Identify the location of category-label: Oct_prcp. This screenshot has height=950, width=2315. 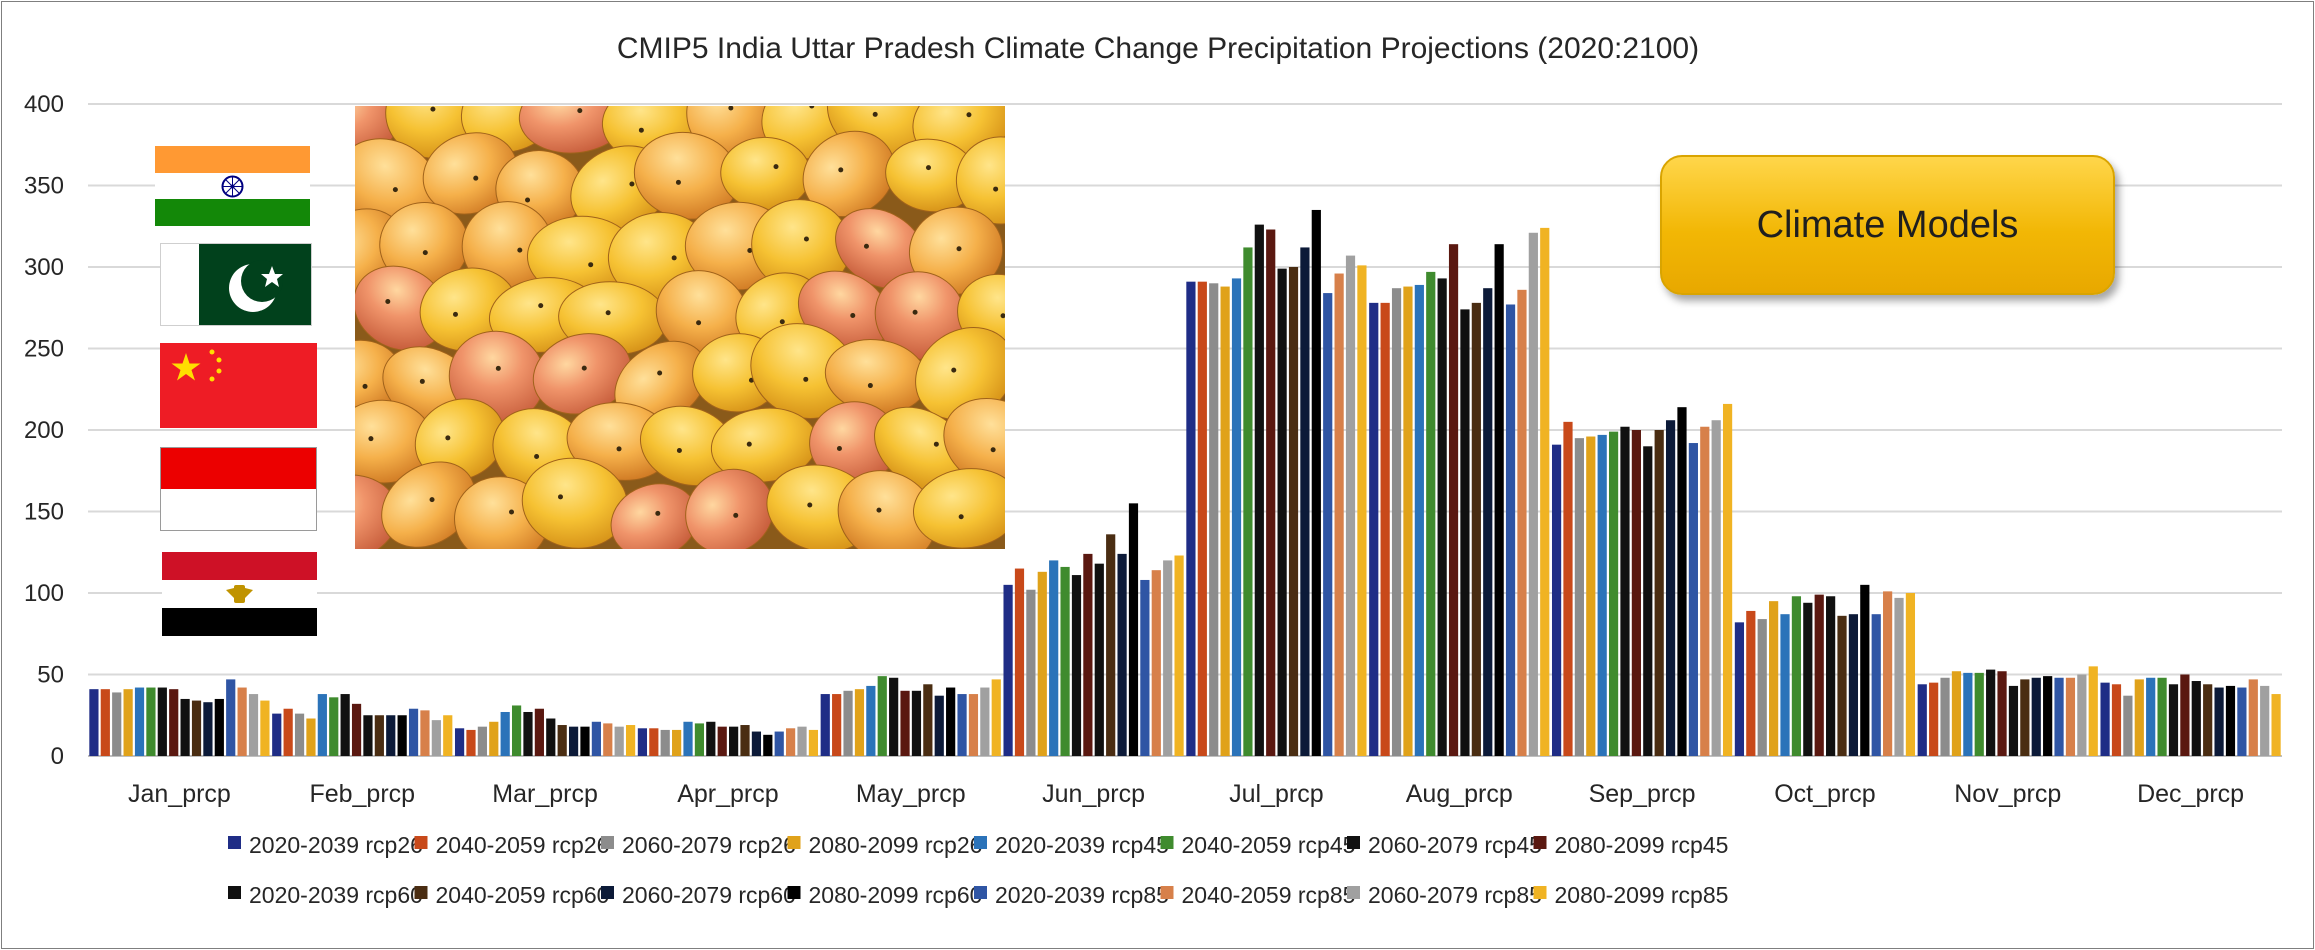
(1824, 794).